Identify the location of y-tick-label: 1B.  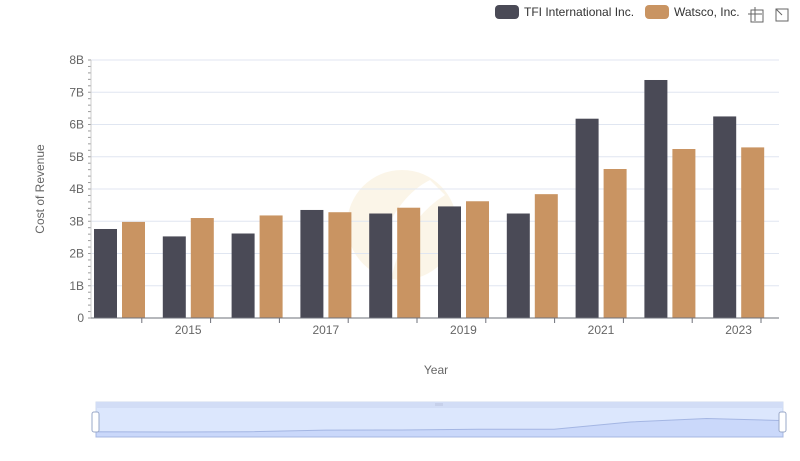
(76, 286).